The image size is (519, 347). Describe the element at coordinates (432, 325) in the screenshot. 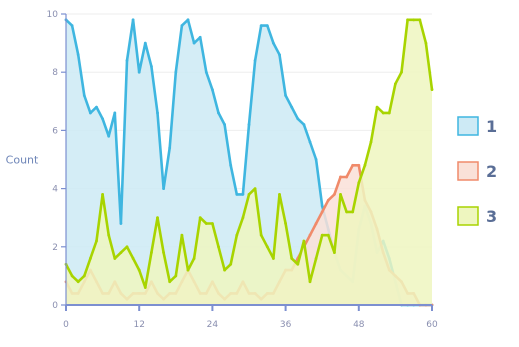

I see `x-tick-label-5: 60` at that location.